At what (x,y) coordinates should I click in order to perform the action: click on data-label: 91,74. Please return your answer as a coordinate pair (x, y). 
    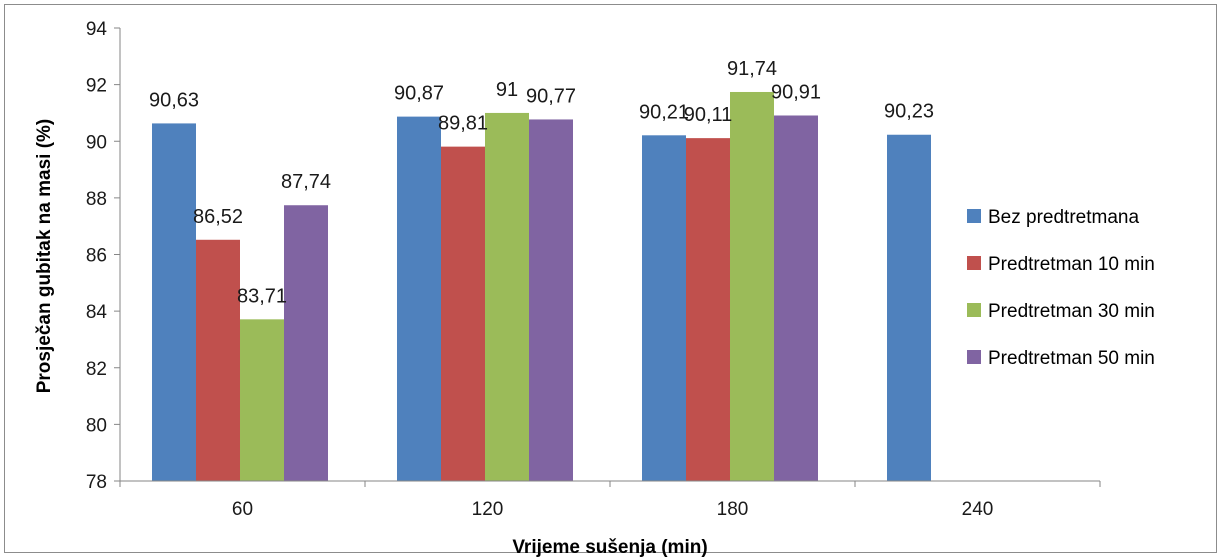
    Looking at the image, I should click on (752, 69).